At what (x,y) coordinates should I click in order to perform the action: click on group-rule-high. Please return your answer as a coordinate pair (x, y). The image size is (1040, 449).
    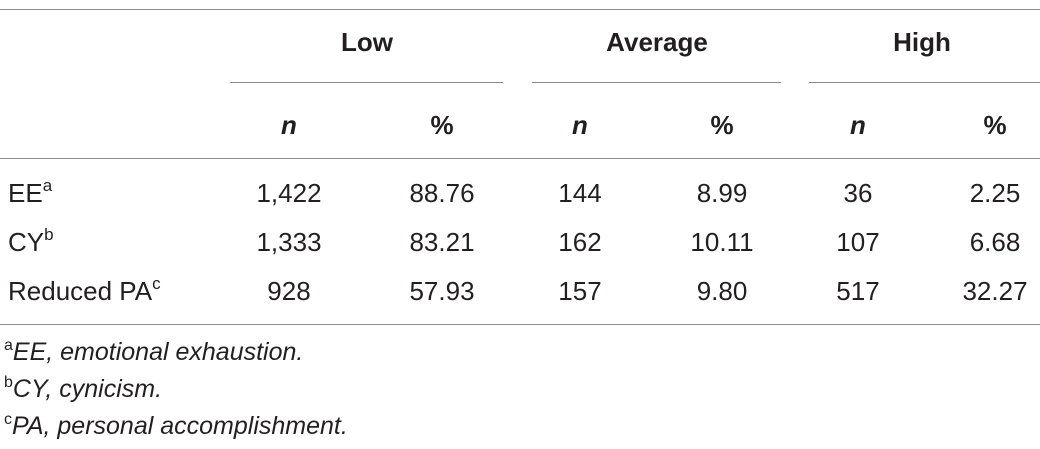
    Looking at the image, I should click on (924, 82).